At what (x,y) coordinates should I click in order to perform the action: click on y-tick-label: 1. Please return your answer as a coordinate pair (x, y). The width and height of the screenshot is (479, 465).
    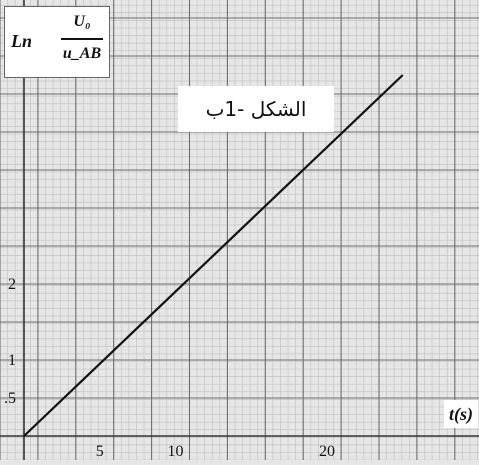
    Looking at the image, I should click on (12, 360).